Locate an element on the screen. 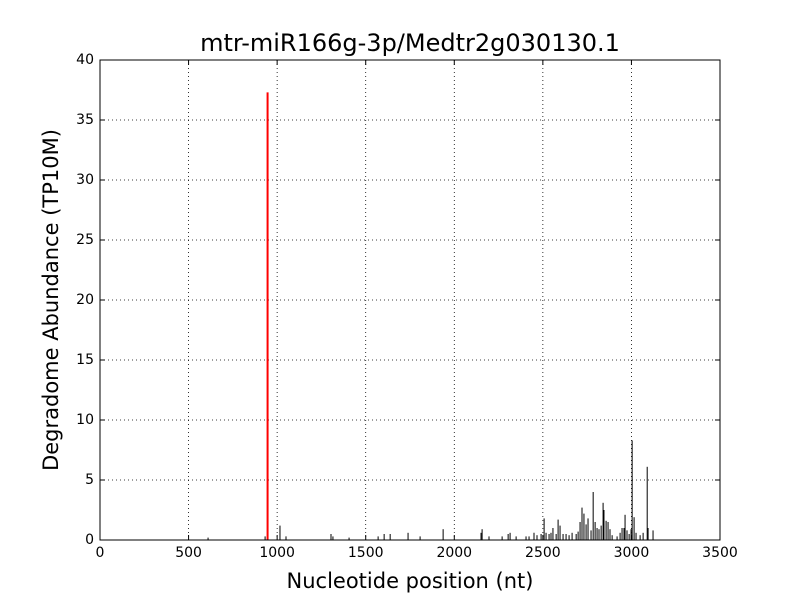  x-tick-label: 0 is located at coordinates (100, 553).